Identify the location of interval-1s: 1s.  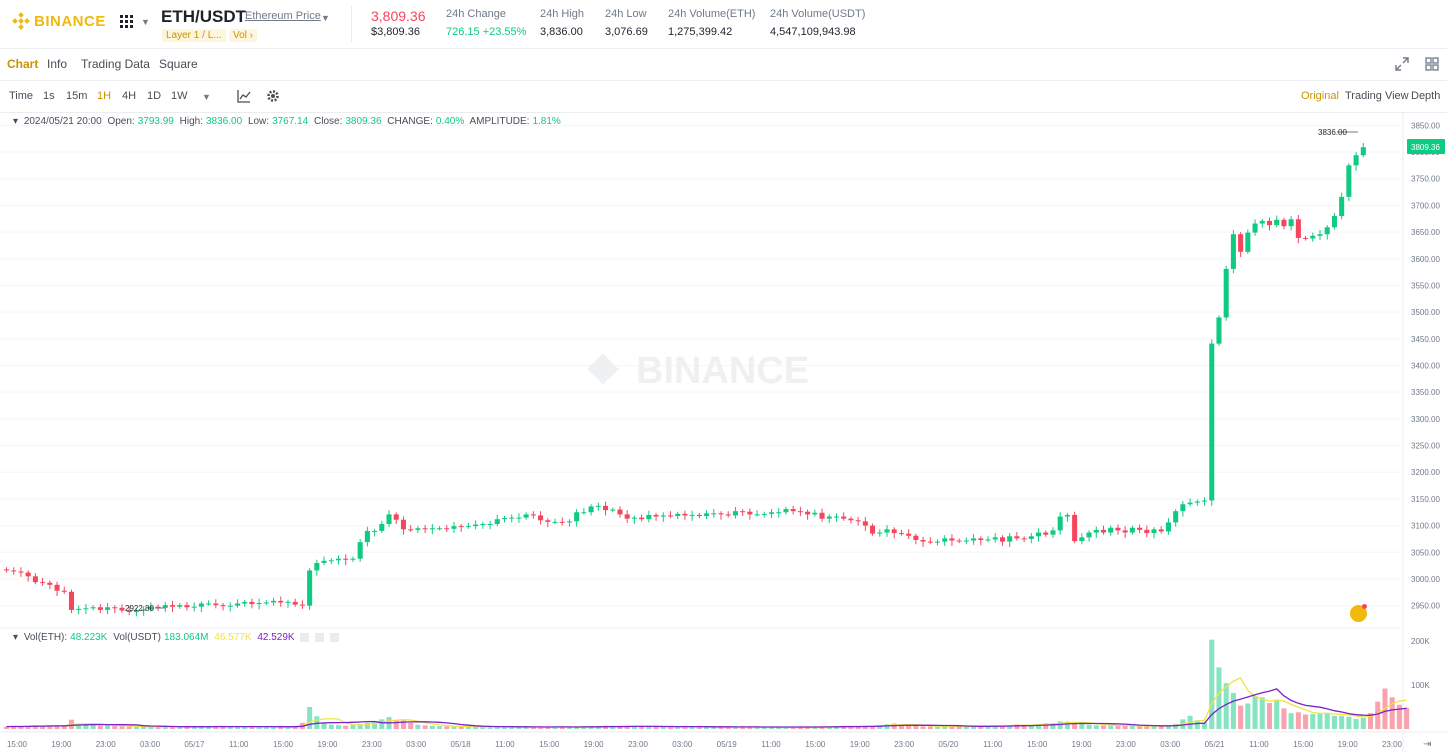
(49, 96).